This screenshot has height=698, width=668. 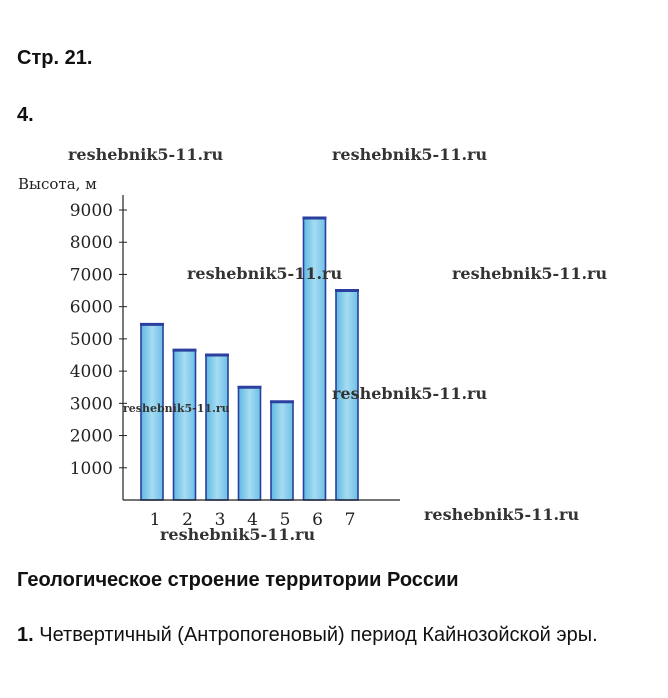 I want to click on page-label: Стр. 21., so click(x=55, y=58).